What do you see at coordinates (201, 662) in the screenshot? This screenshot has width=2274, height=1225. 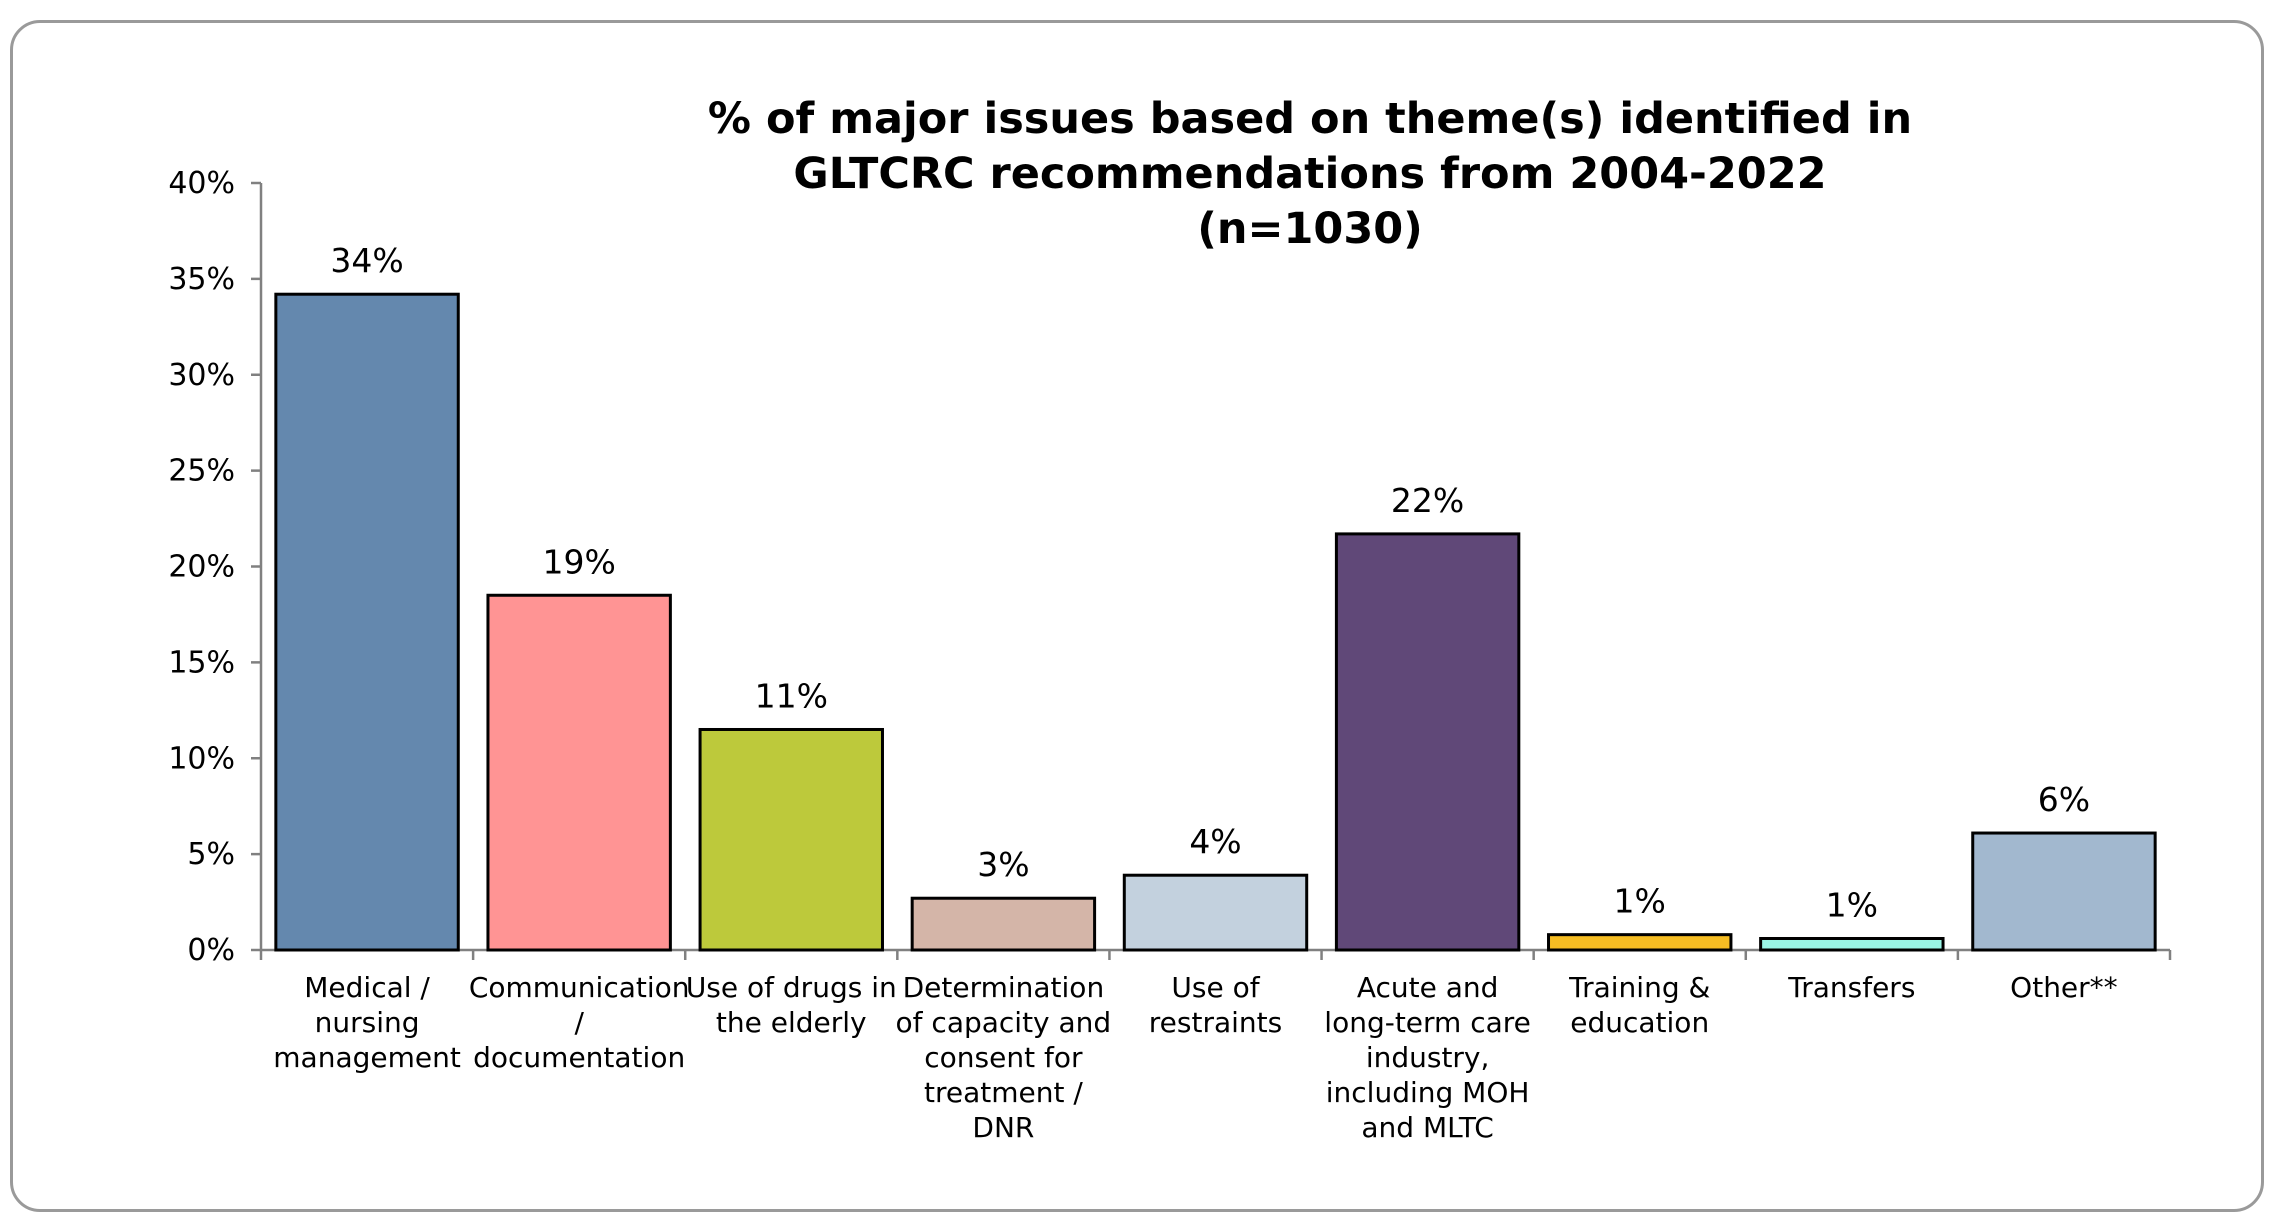 I see `y-tick-label: 15%` at bounding box center [201, 662].